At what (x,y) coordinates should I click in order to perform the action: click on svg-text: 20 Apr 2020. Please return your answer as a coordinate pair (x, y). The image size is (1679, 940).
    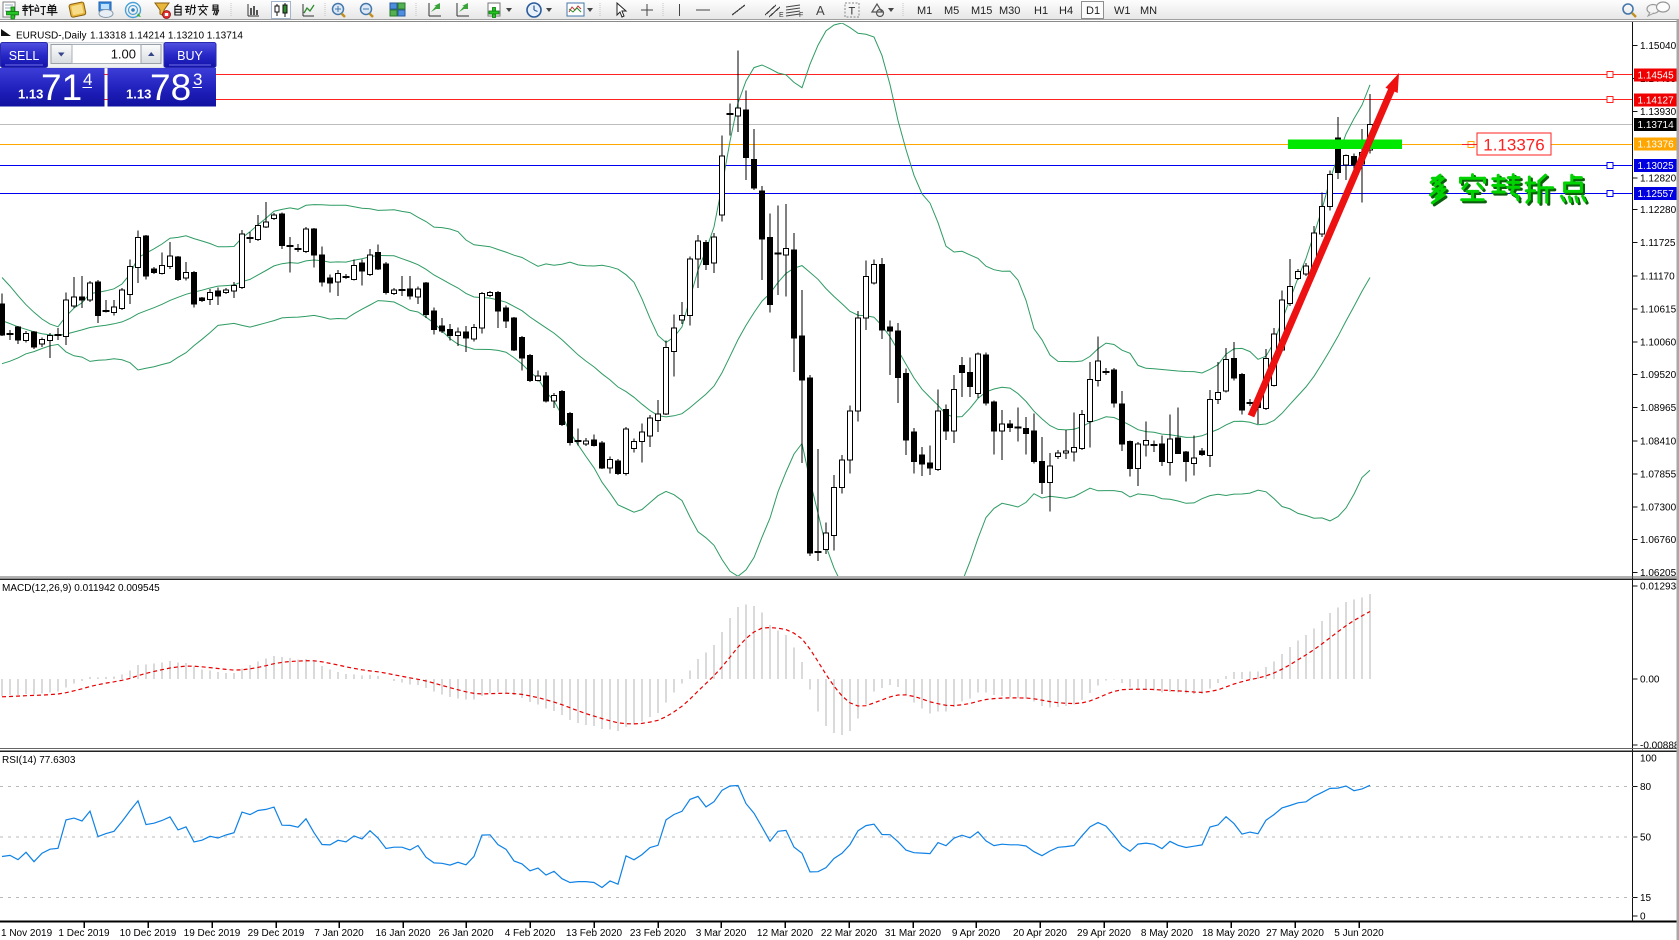
    Looking at the image, I should click on (1040, 933).